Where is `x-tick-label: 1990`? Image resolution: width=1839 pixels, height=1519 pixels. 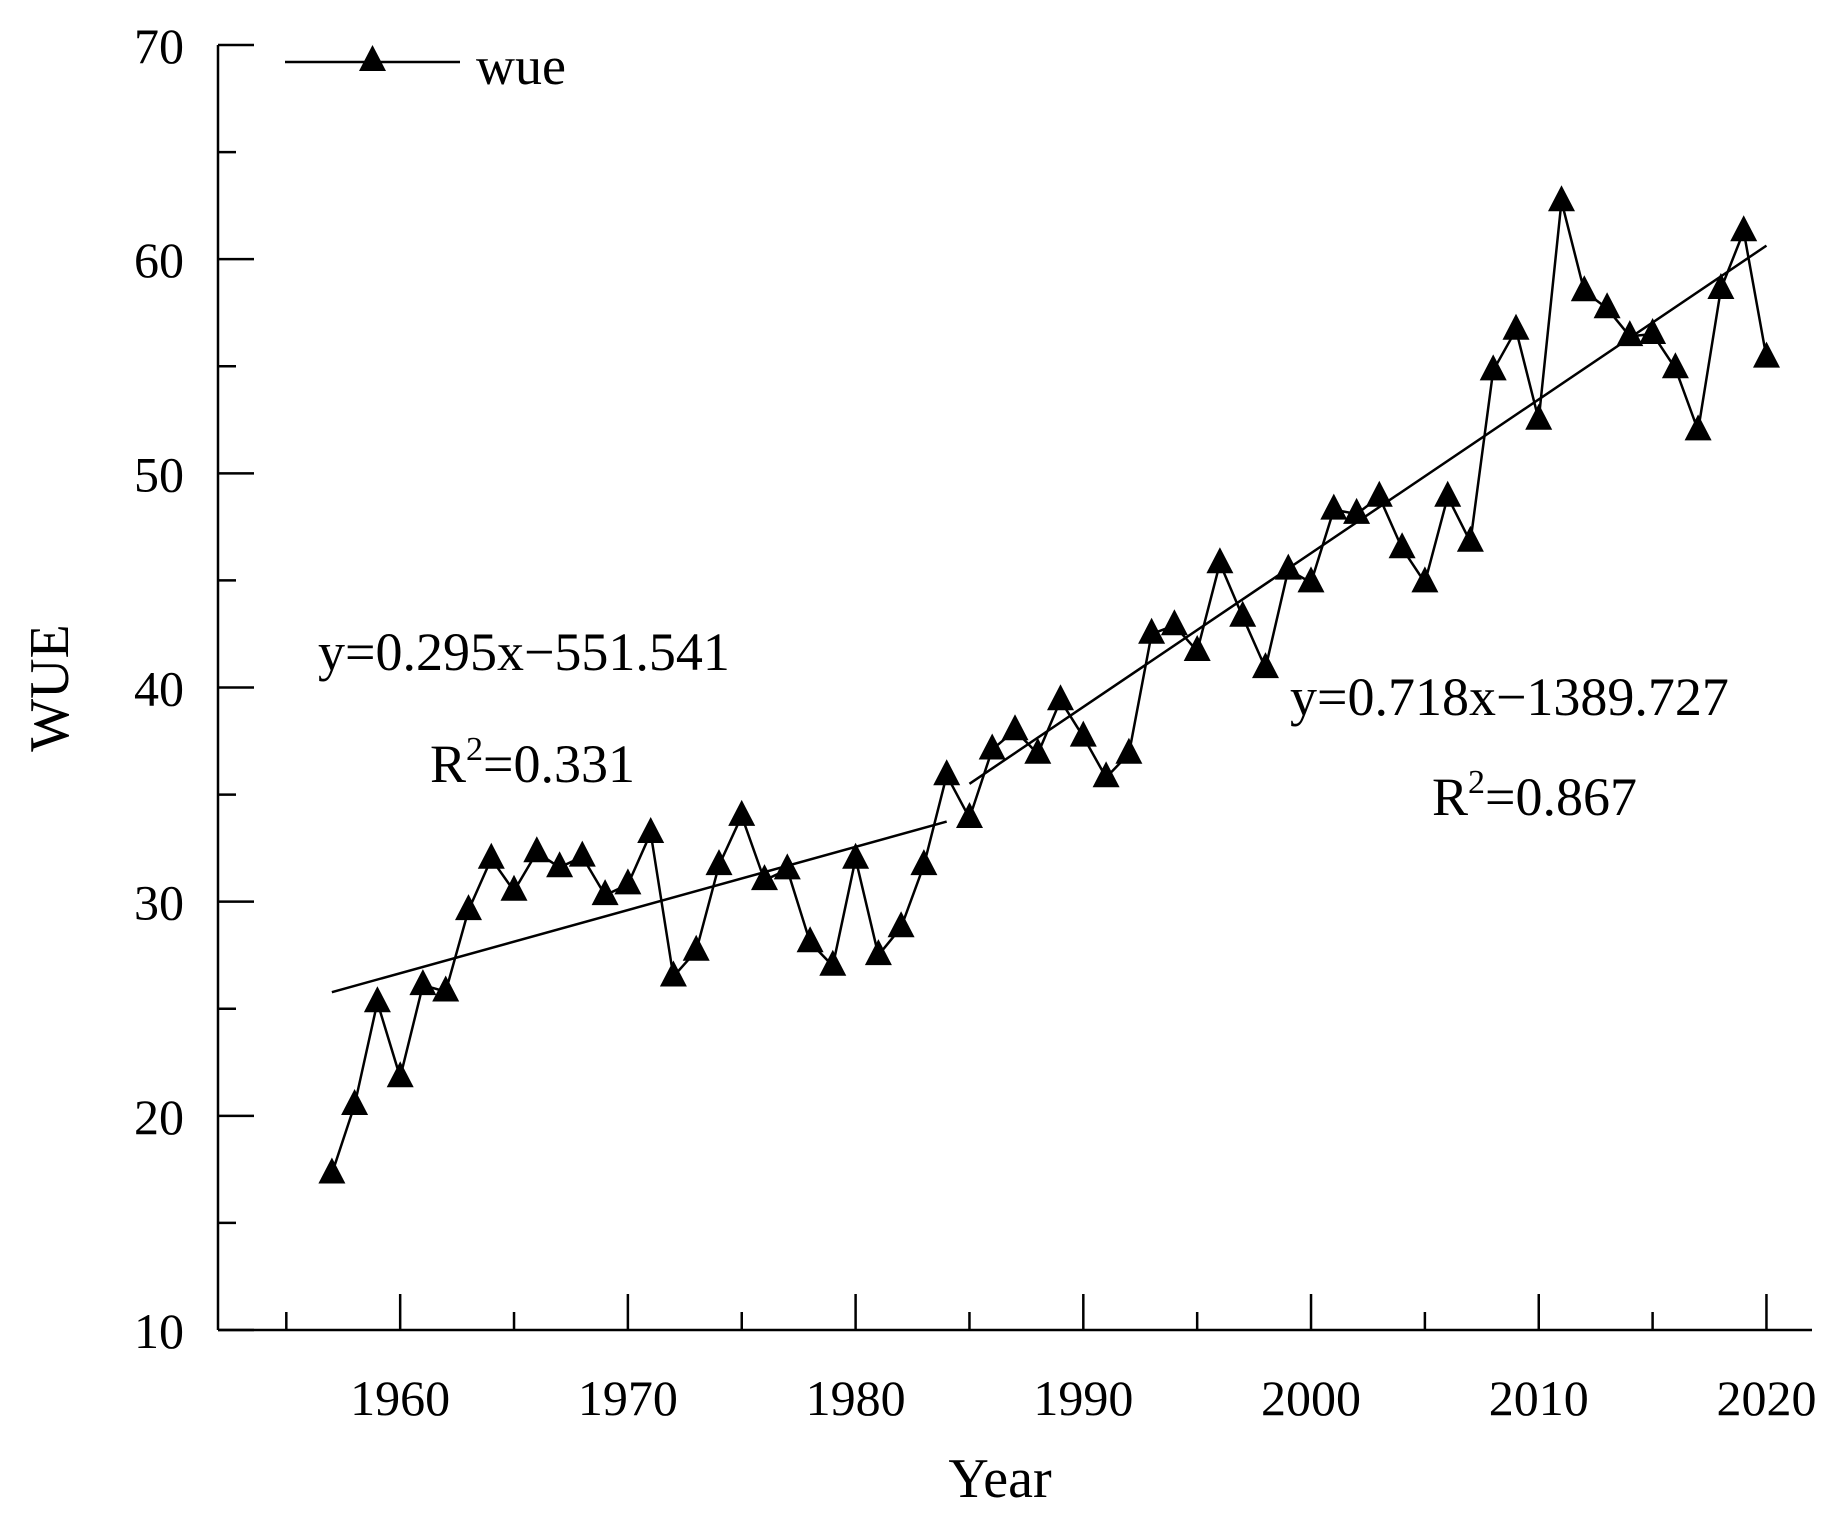 x-tick-label: 1990 is located at coordinates (1083, 1398).